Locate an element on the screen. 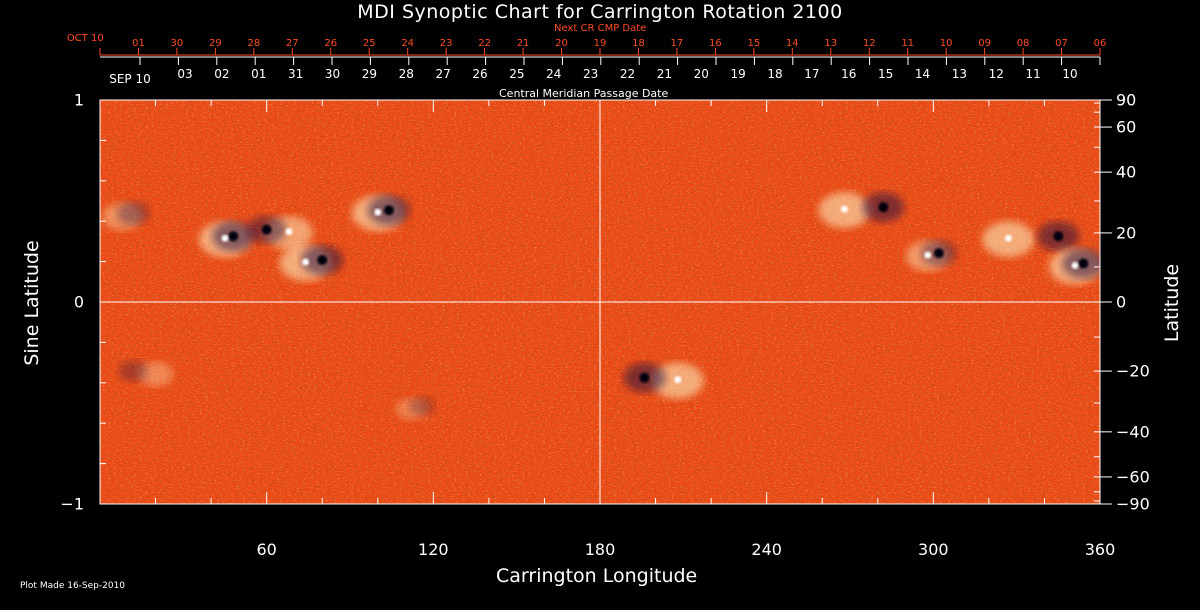 Image resolution: width=1200 pixels, height=610 pixels. x-tick-label: 240 is located at coordinates (766, 549).